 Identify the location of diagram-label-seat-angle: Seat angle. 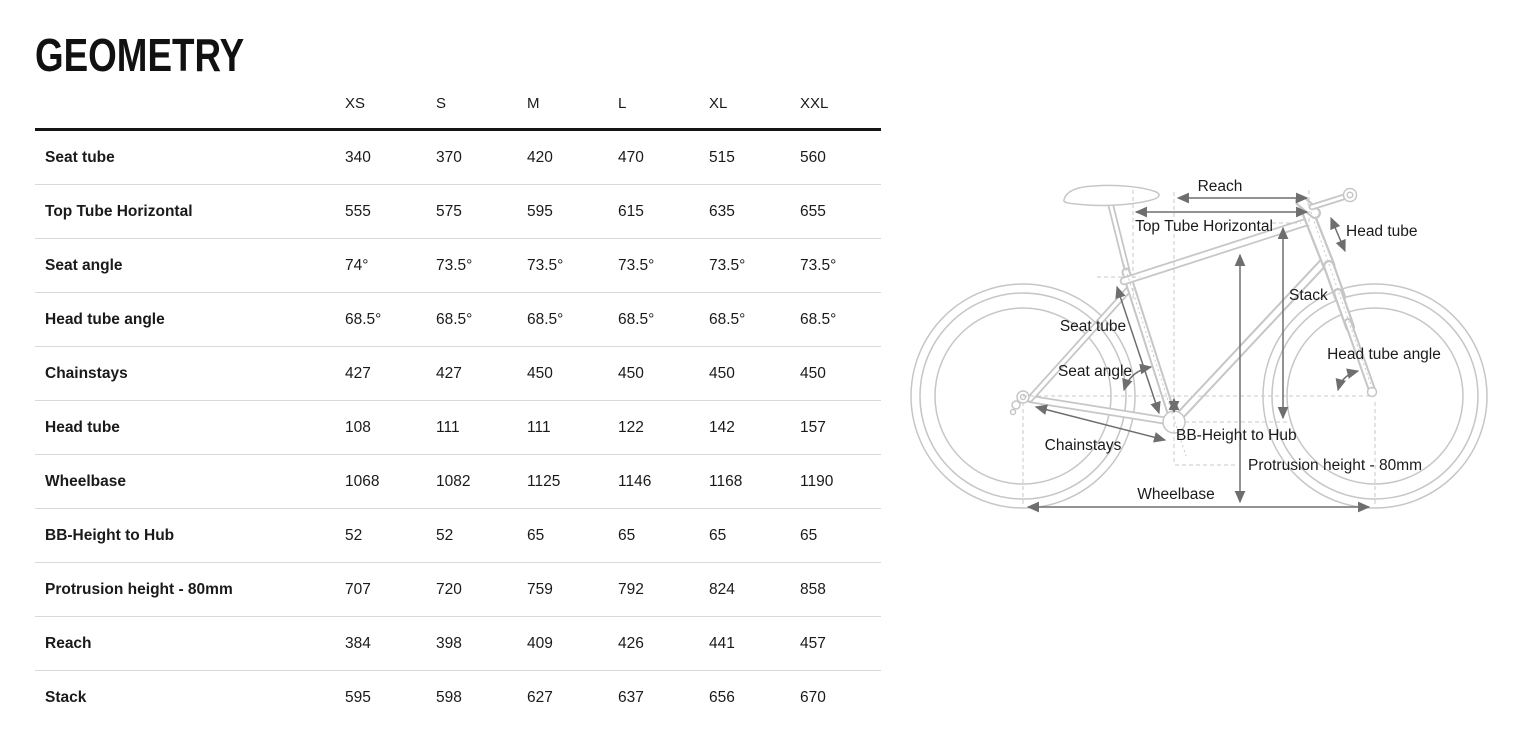
(1095, 371).